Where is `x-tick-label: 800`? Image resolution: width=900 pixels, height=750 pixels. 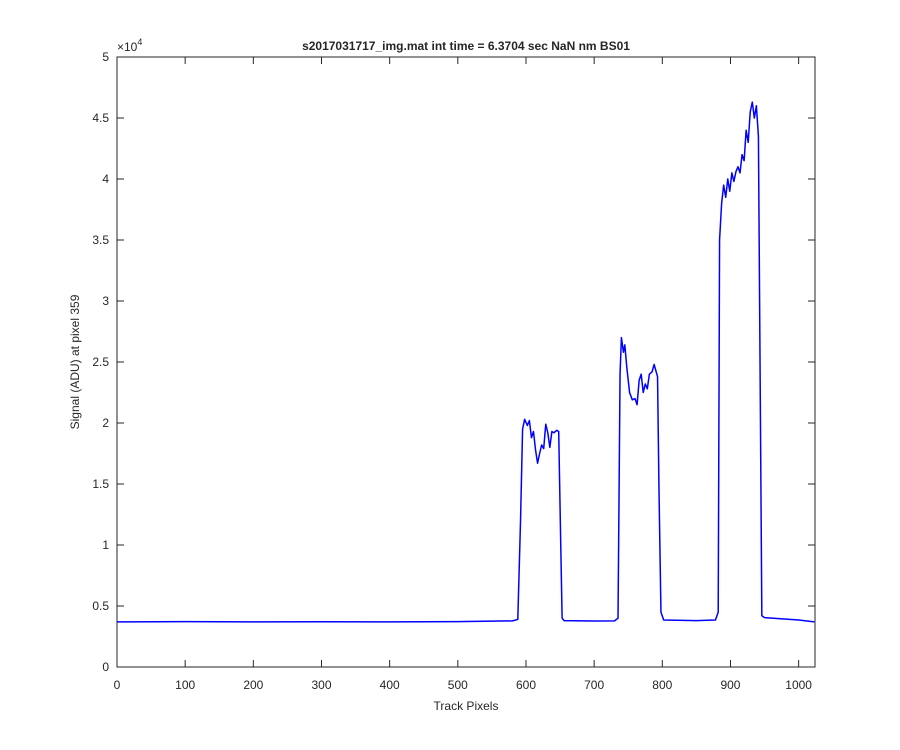 x-tick-label: 800 is located at coordinates (662, 685).